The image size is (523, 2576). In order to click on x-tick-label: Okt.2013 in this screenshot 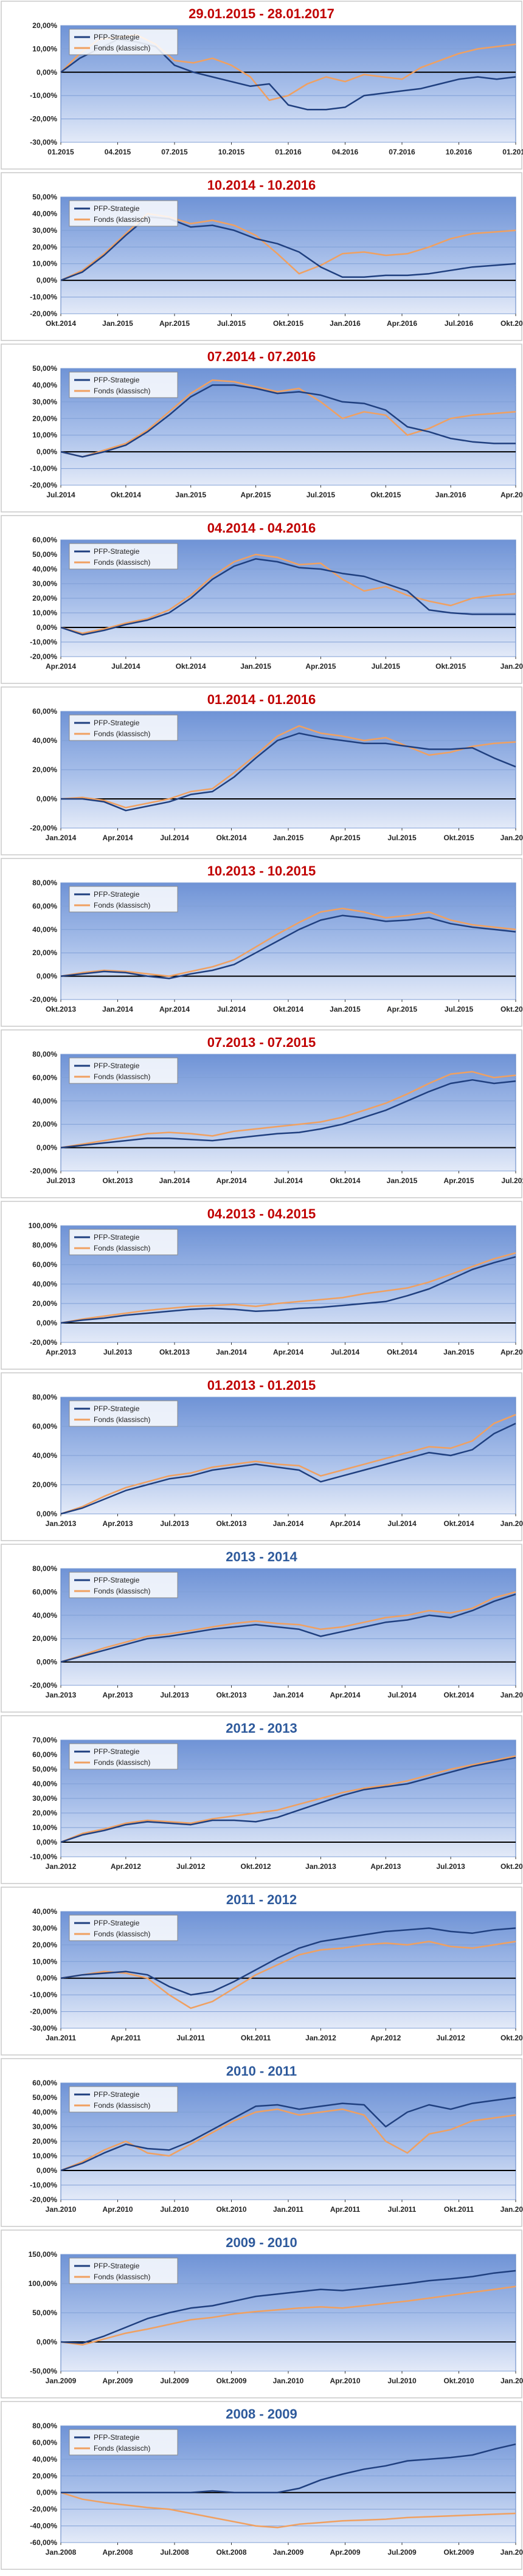, I will do `click(231, 1695)`.